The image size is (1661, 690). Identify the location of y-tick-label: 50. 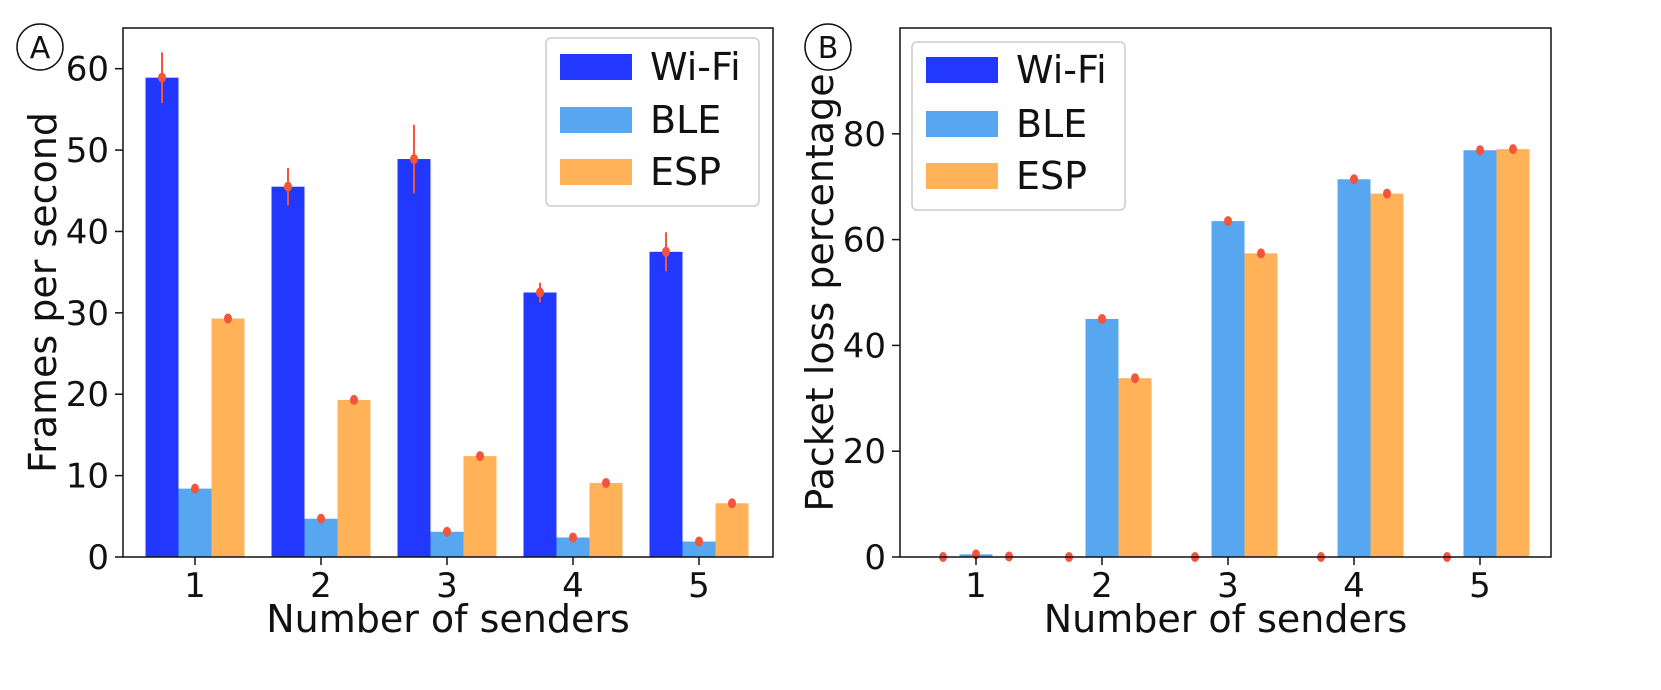
(87, 151).